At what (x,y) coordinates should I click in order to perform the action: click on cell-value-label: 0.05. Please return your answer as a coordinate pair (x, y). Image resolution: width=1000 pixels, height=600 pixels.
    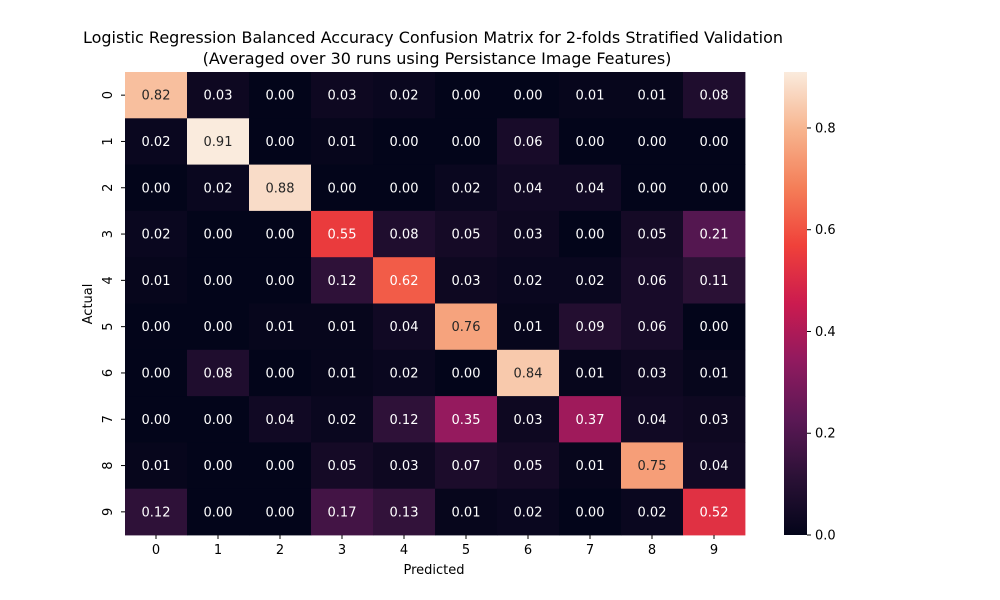
    Looking at the image, I should click on (342, 466).